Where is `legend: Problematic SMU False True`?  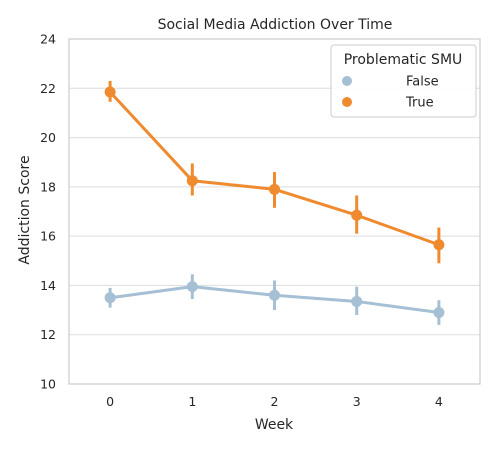
legend: Problematic SMU False True is located at coordinates (403, 81).